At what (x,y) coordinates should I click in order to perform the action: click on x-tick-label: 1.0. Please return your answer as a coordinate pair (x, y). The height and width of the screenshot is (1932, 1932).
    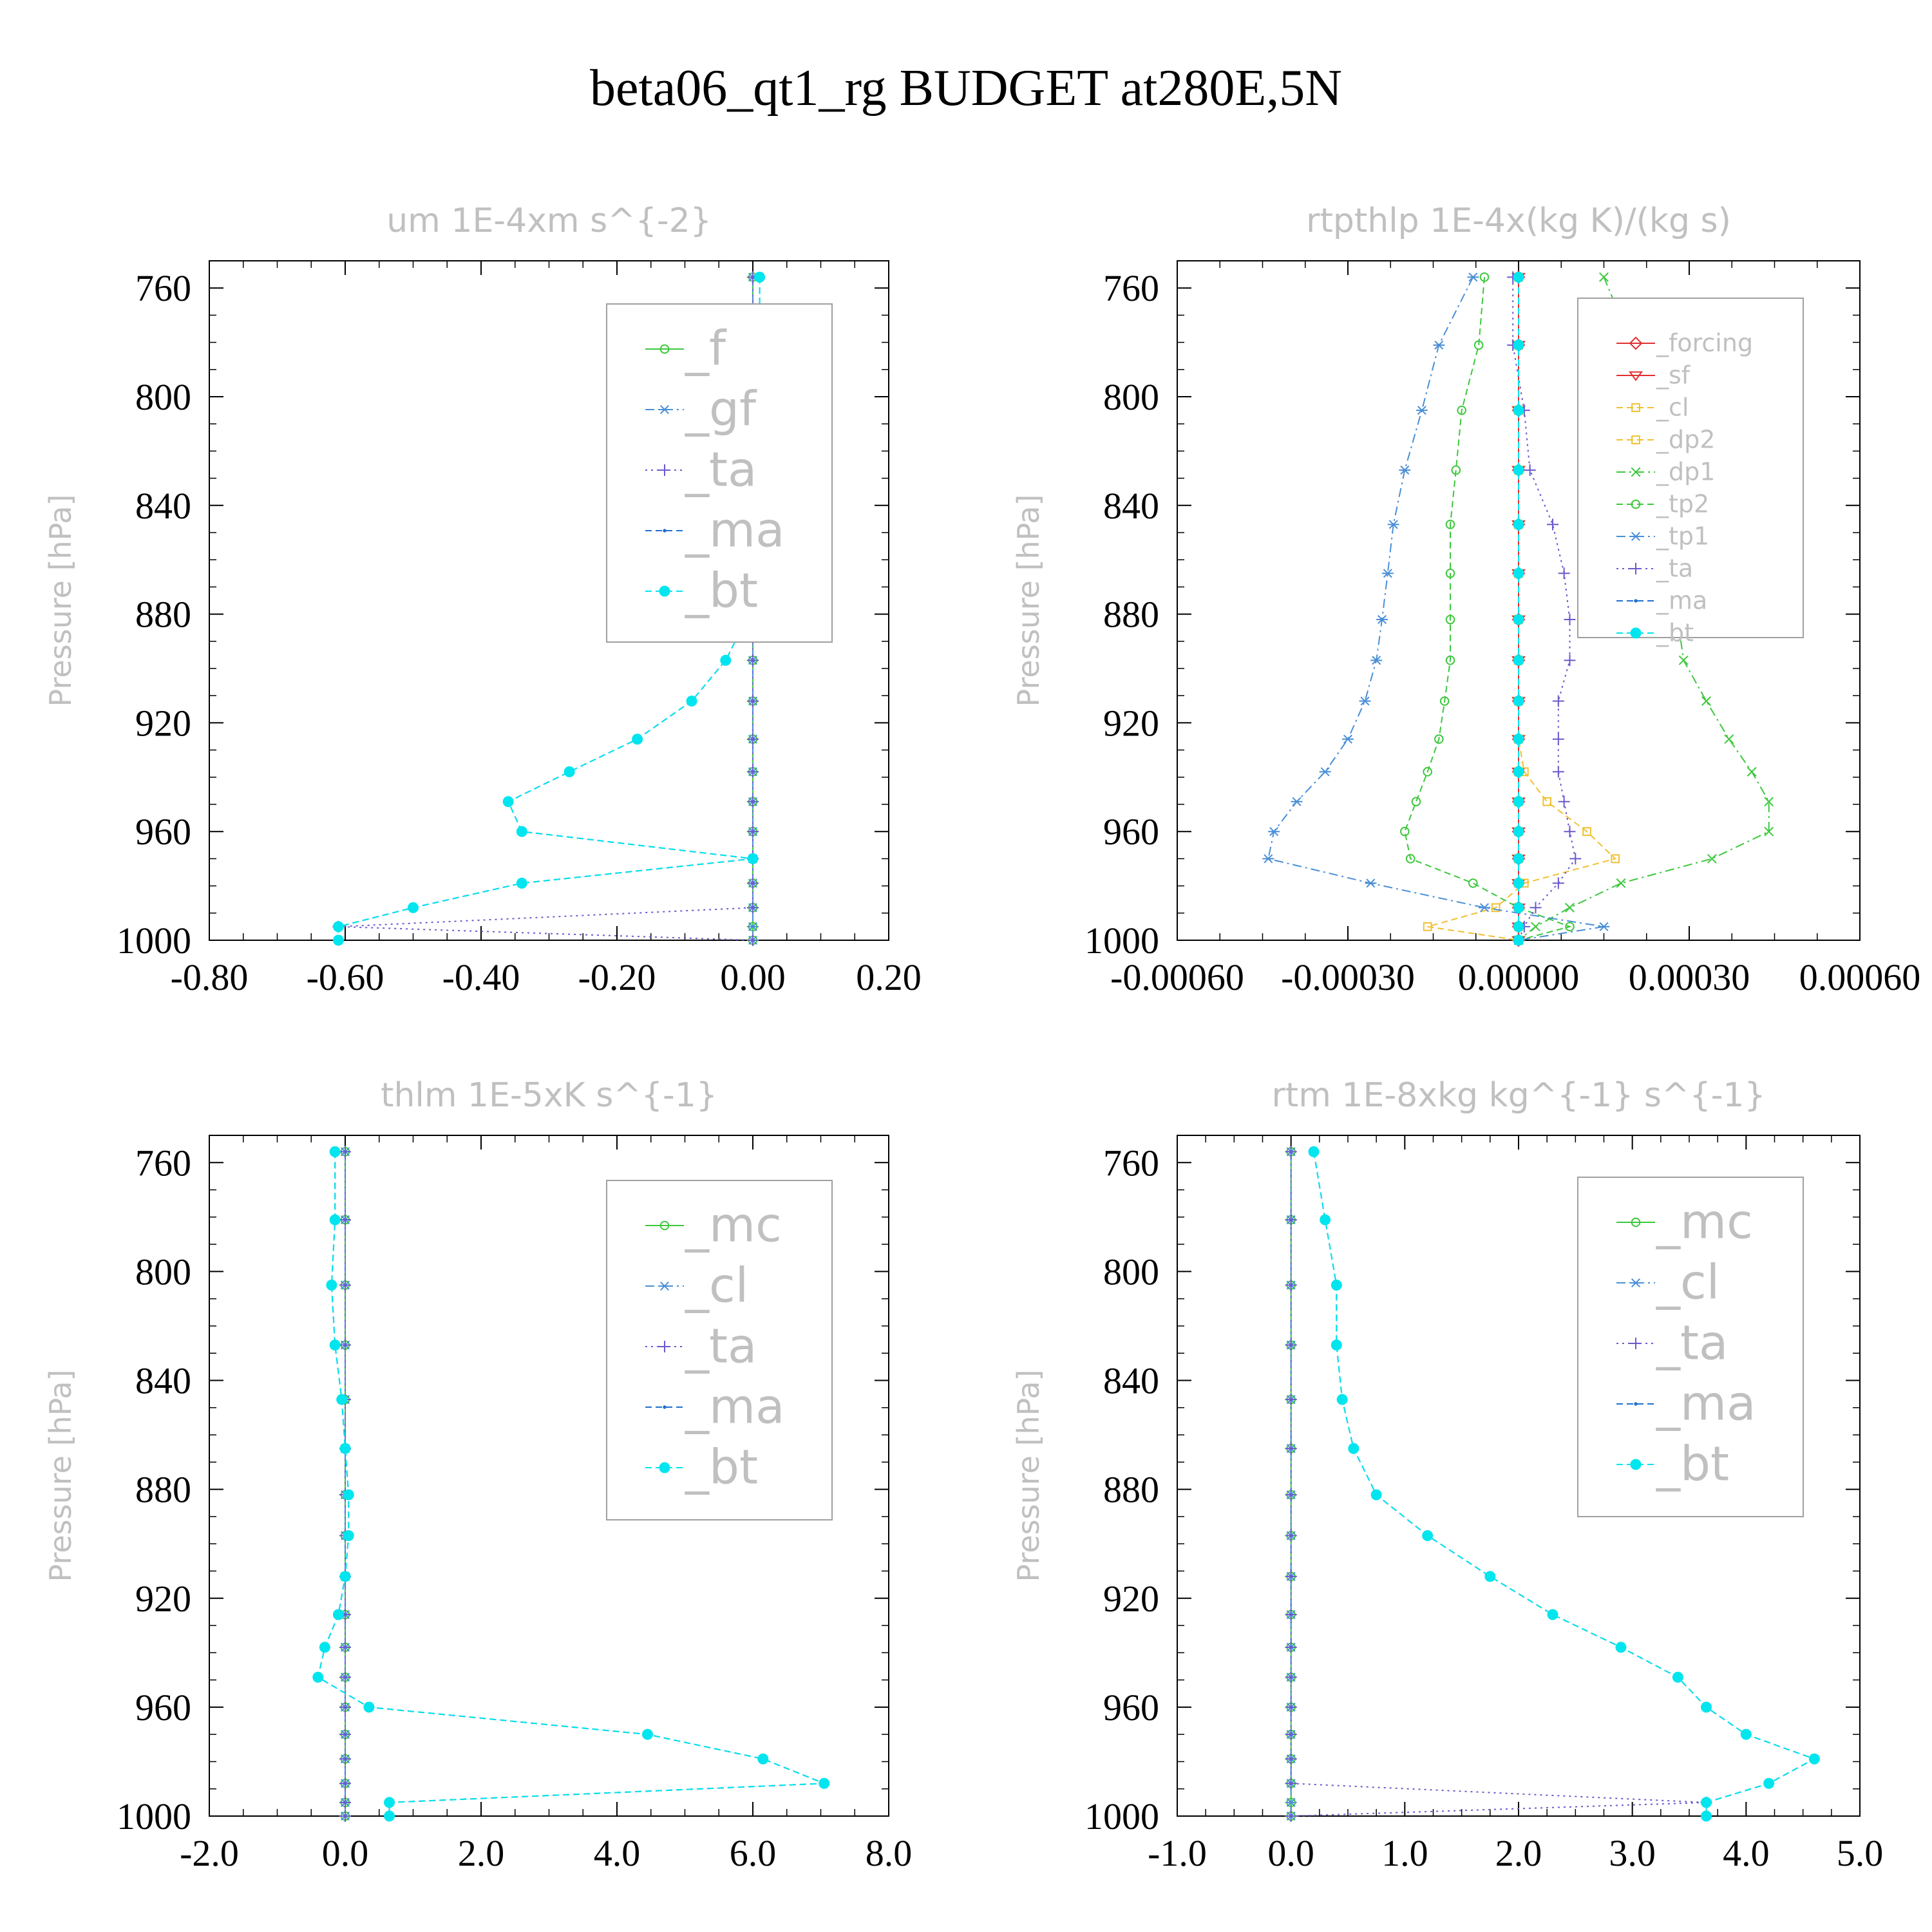
    Looking at the image, I should click on (1405, 1853).